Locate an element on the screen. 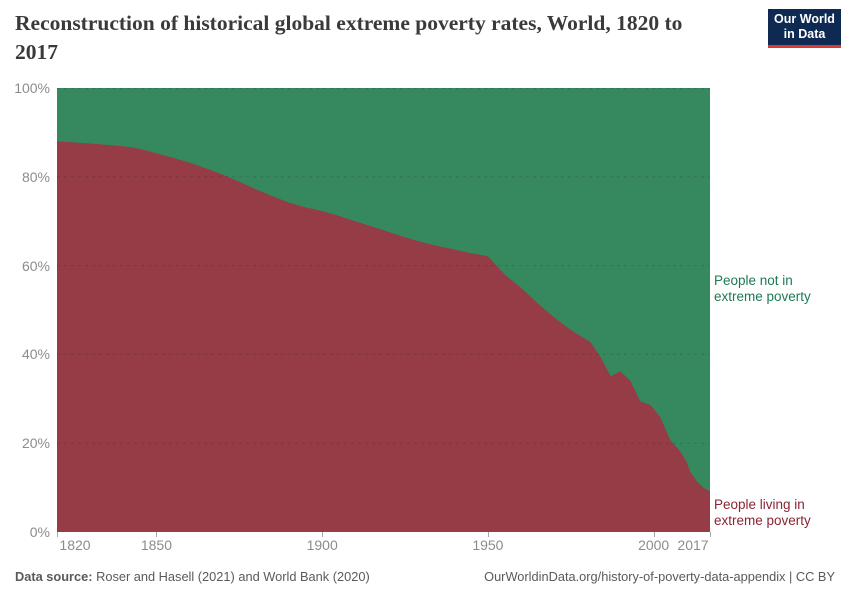  owid-logo-line2: in Data is located at coordinates (804, 34).